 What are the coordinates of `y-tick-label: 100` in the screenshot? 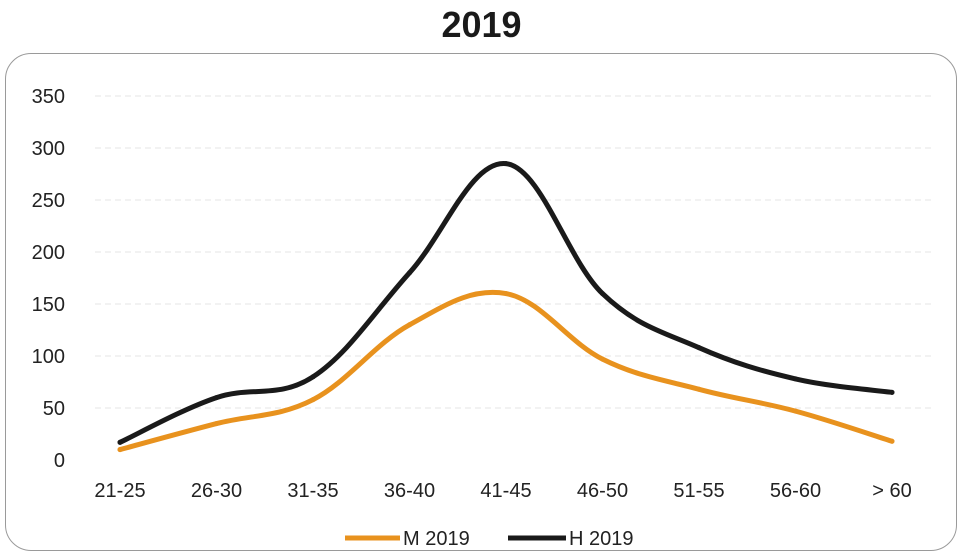 It's located at (48, 357).